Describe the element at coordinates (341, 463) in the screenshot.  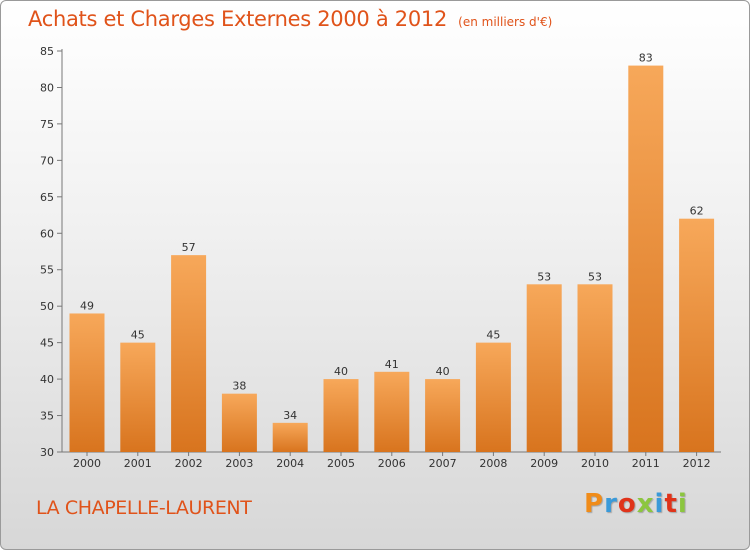
I see `x-tick-label: 2005` at that location.